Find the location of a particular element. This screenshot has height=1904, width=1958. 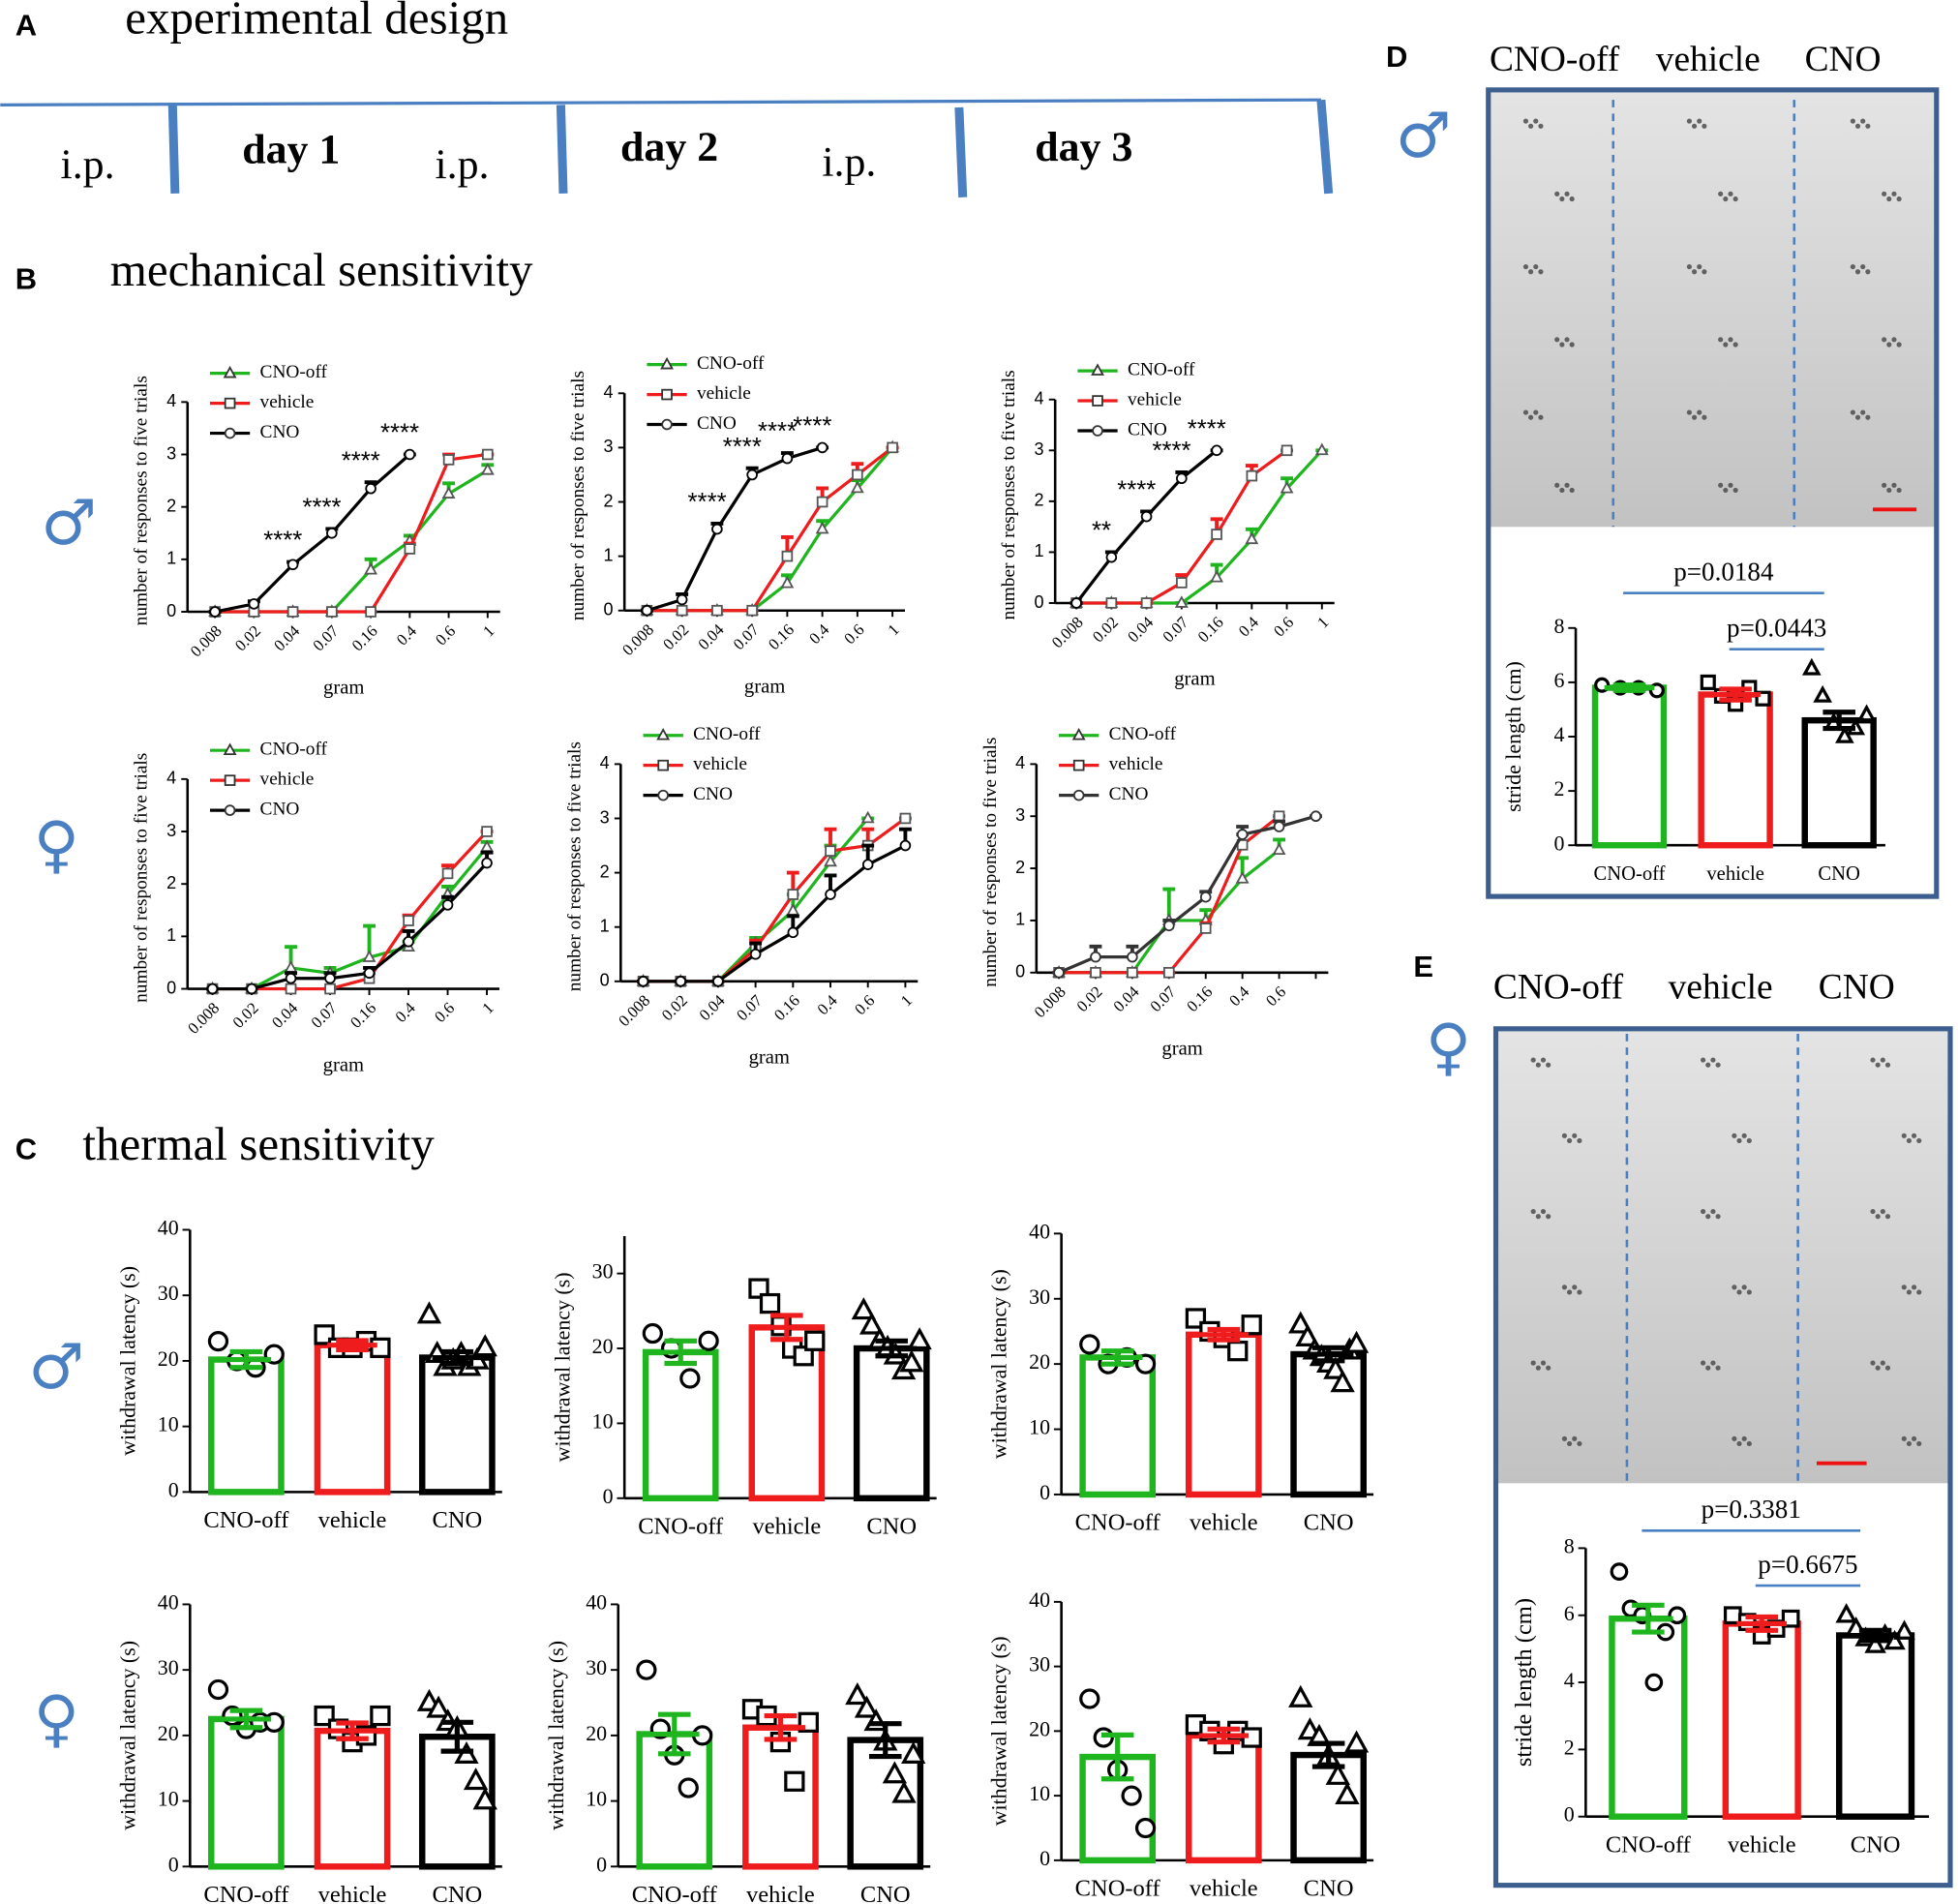

panel-label: A is located at coordinates (26, 26).